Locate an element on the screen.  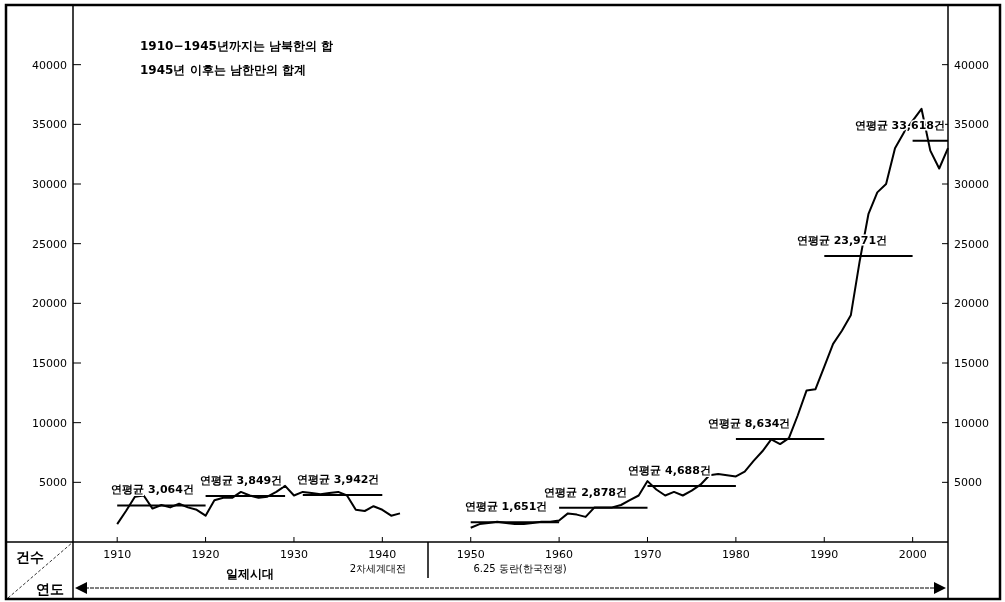
x-tick-label: 1940 is located at coordinates (382, 554).